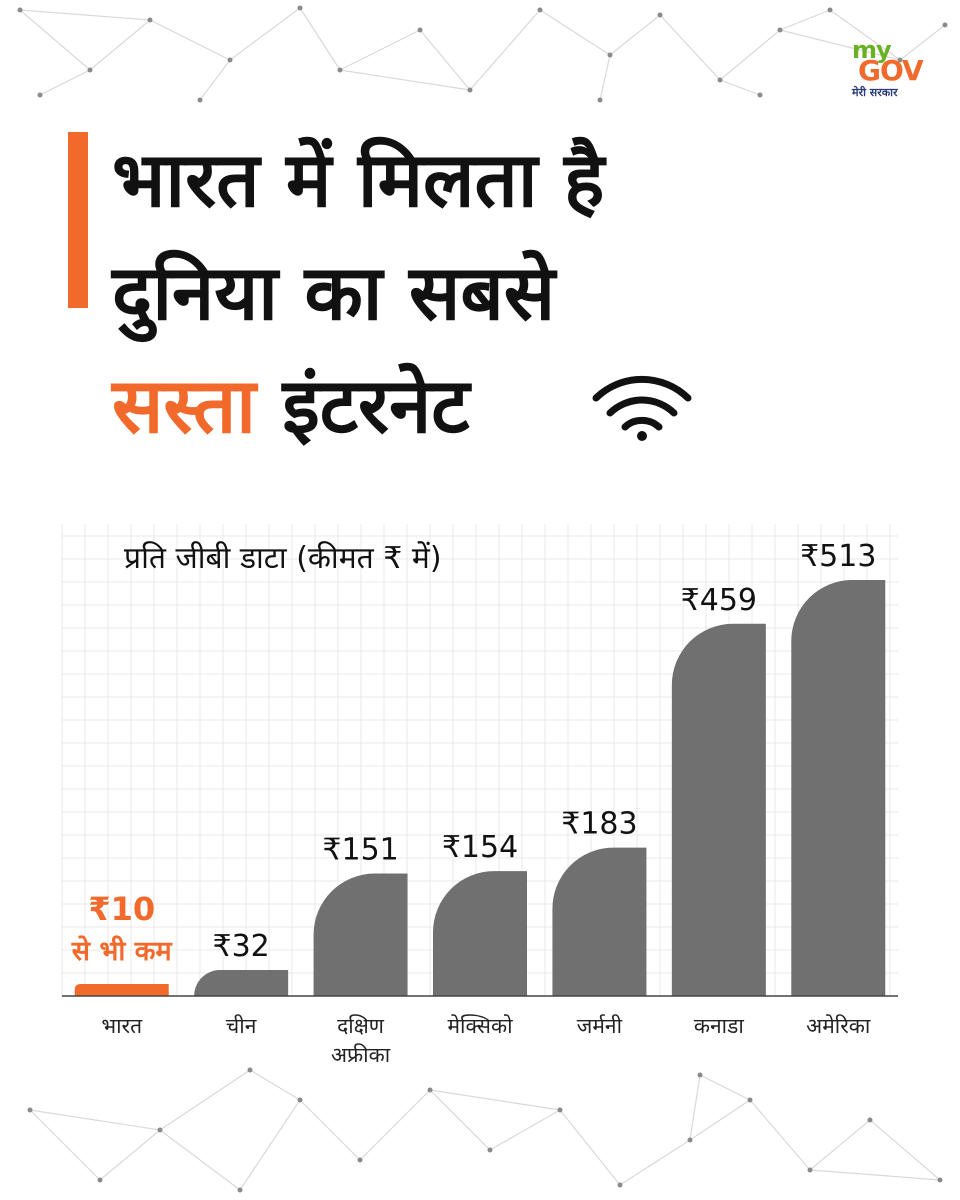 This screenshot has width=960, height=1200. Describe the element at coordinates (358, 179) in the screenshot. I see `headline-line-1: भारत में मिलता है` at that location.